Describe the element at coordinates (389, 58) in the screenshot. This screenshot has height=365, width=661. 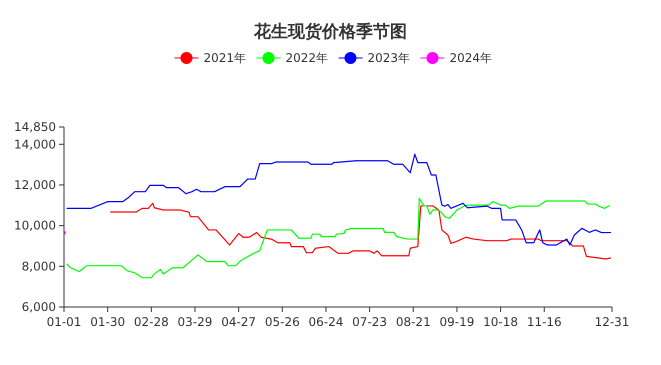
I see `legend-label: 2023年` at that location.